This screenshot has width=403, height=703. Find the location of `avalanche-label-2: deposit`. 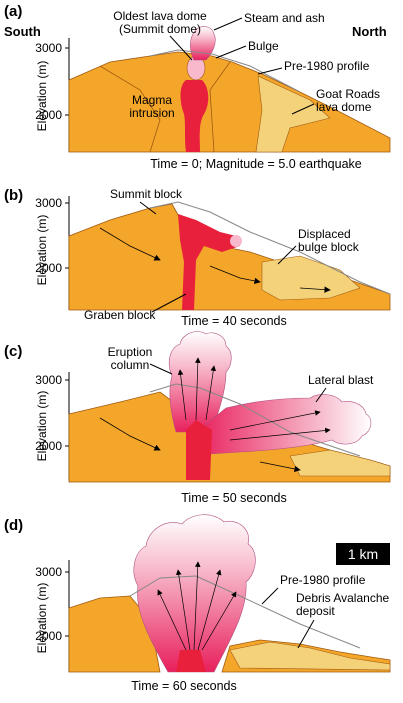

avalanche-label-2: deposit is located at coordinates (315, 611).